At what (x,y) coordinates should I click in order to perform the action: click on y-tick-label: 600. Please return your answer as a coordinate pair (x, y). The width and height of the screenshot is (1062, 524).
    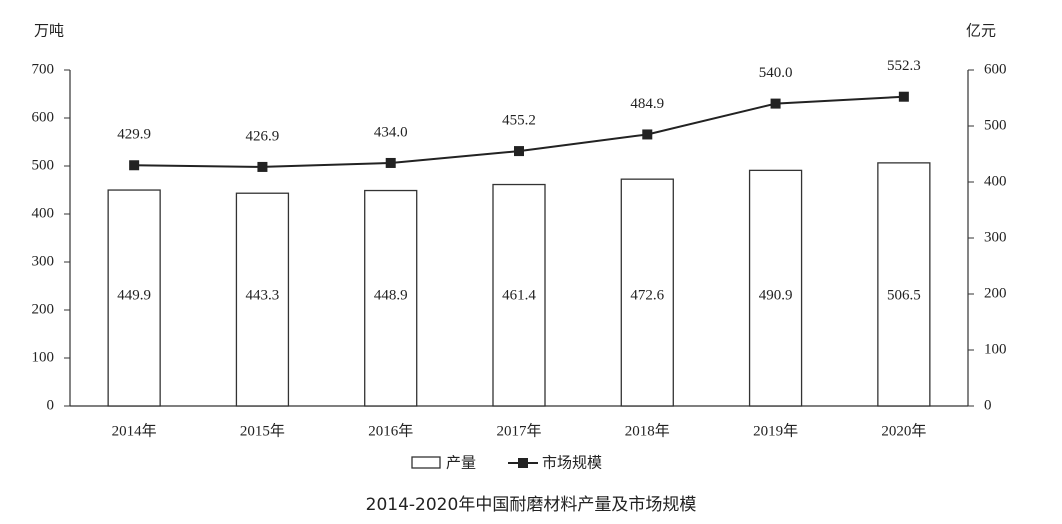
    Looking at the image, I should click on (43, 117).